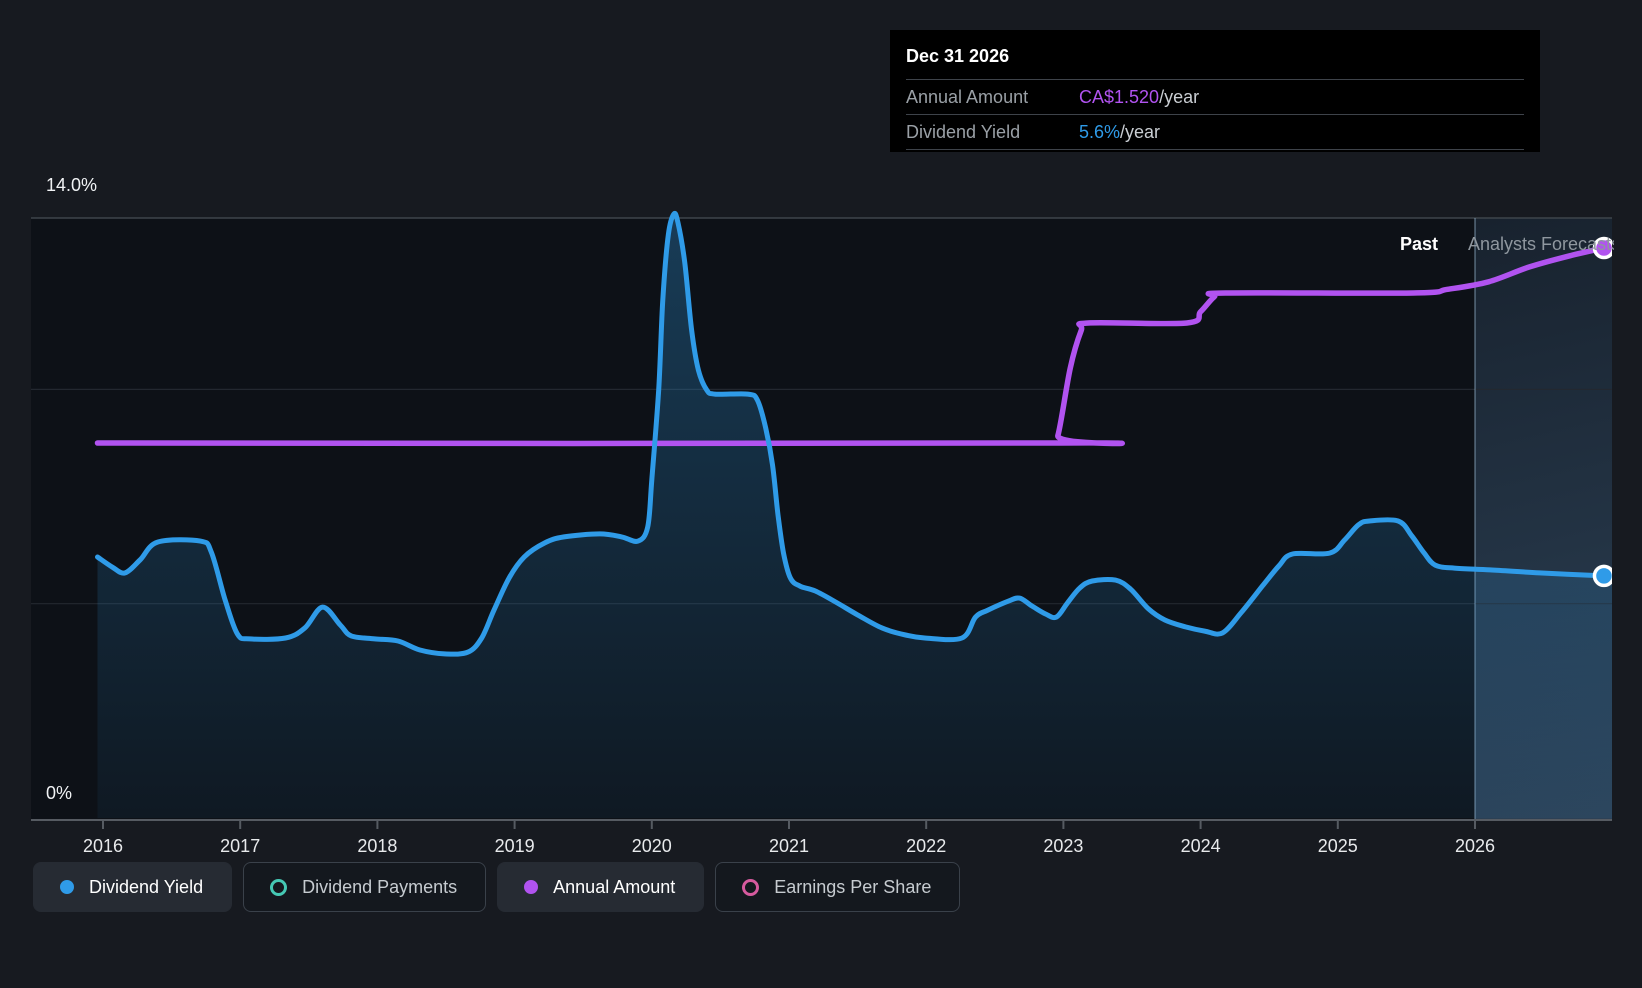  I want to click on tooltip-row-value: 5.6%, so click(1100, 131).